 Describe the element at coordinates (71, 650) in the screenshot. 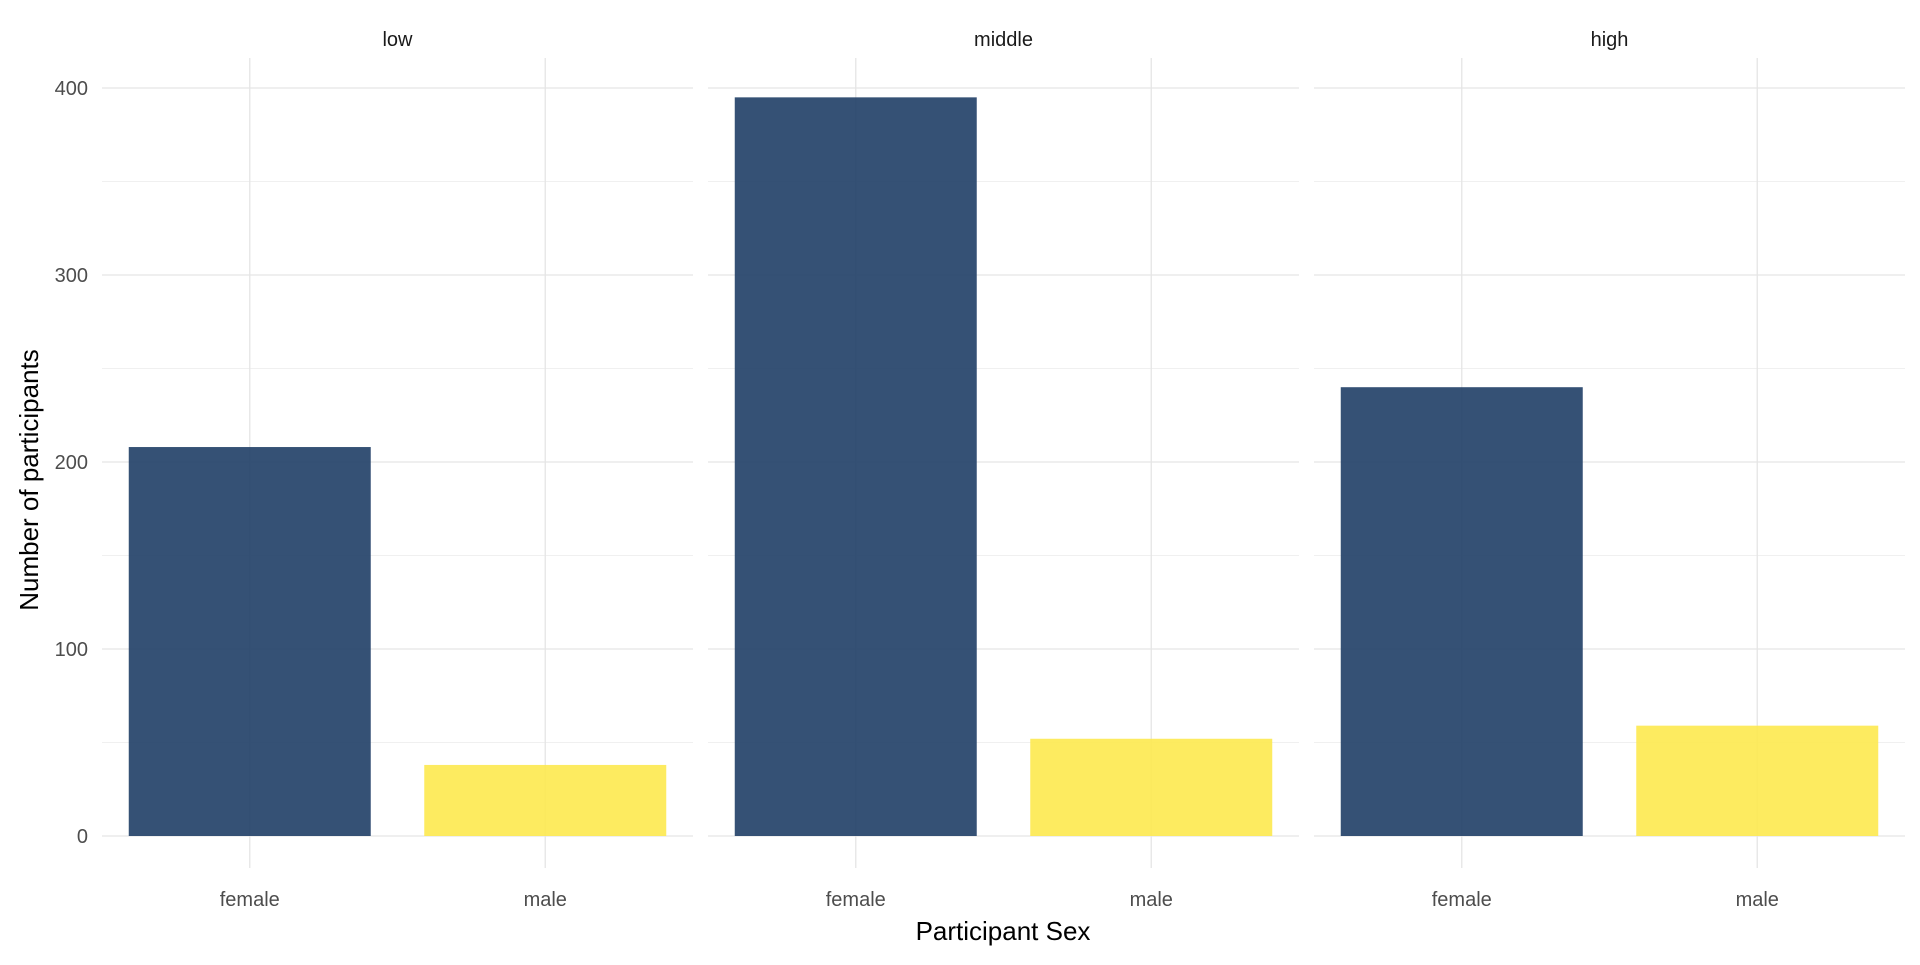

I see `y-tick-label: 100` at that location.